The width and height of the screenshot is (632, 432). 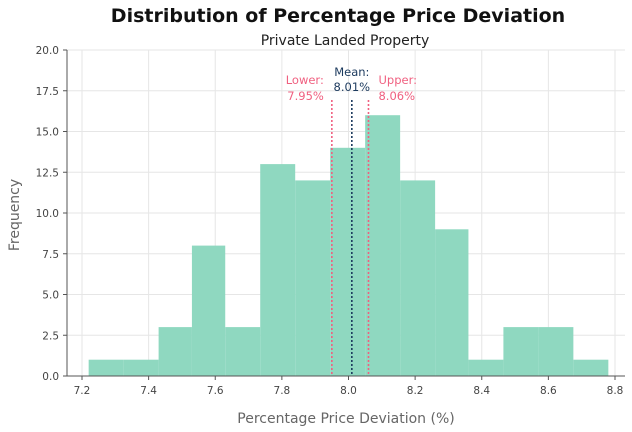 I want to click on chart-subtitle: Private Landed Property, so click(x=345, y=41).